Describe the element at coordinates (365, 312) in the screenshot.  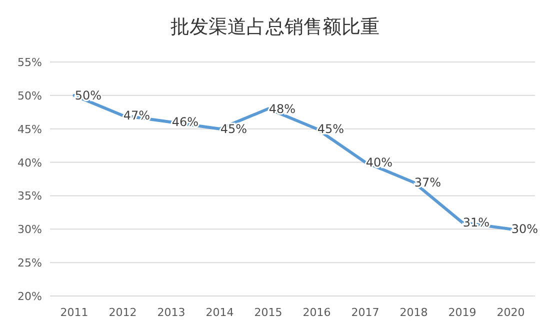
I see `x-tick-label: 2017` at that location.